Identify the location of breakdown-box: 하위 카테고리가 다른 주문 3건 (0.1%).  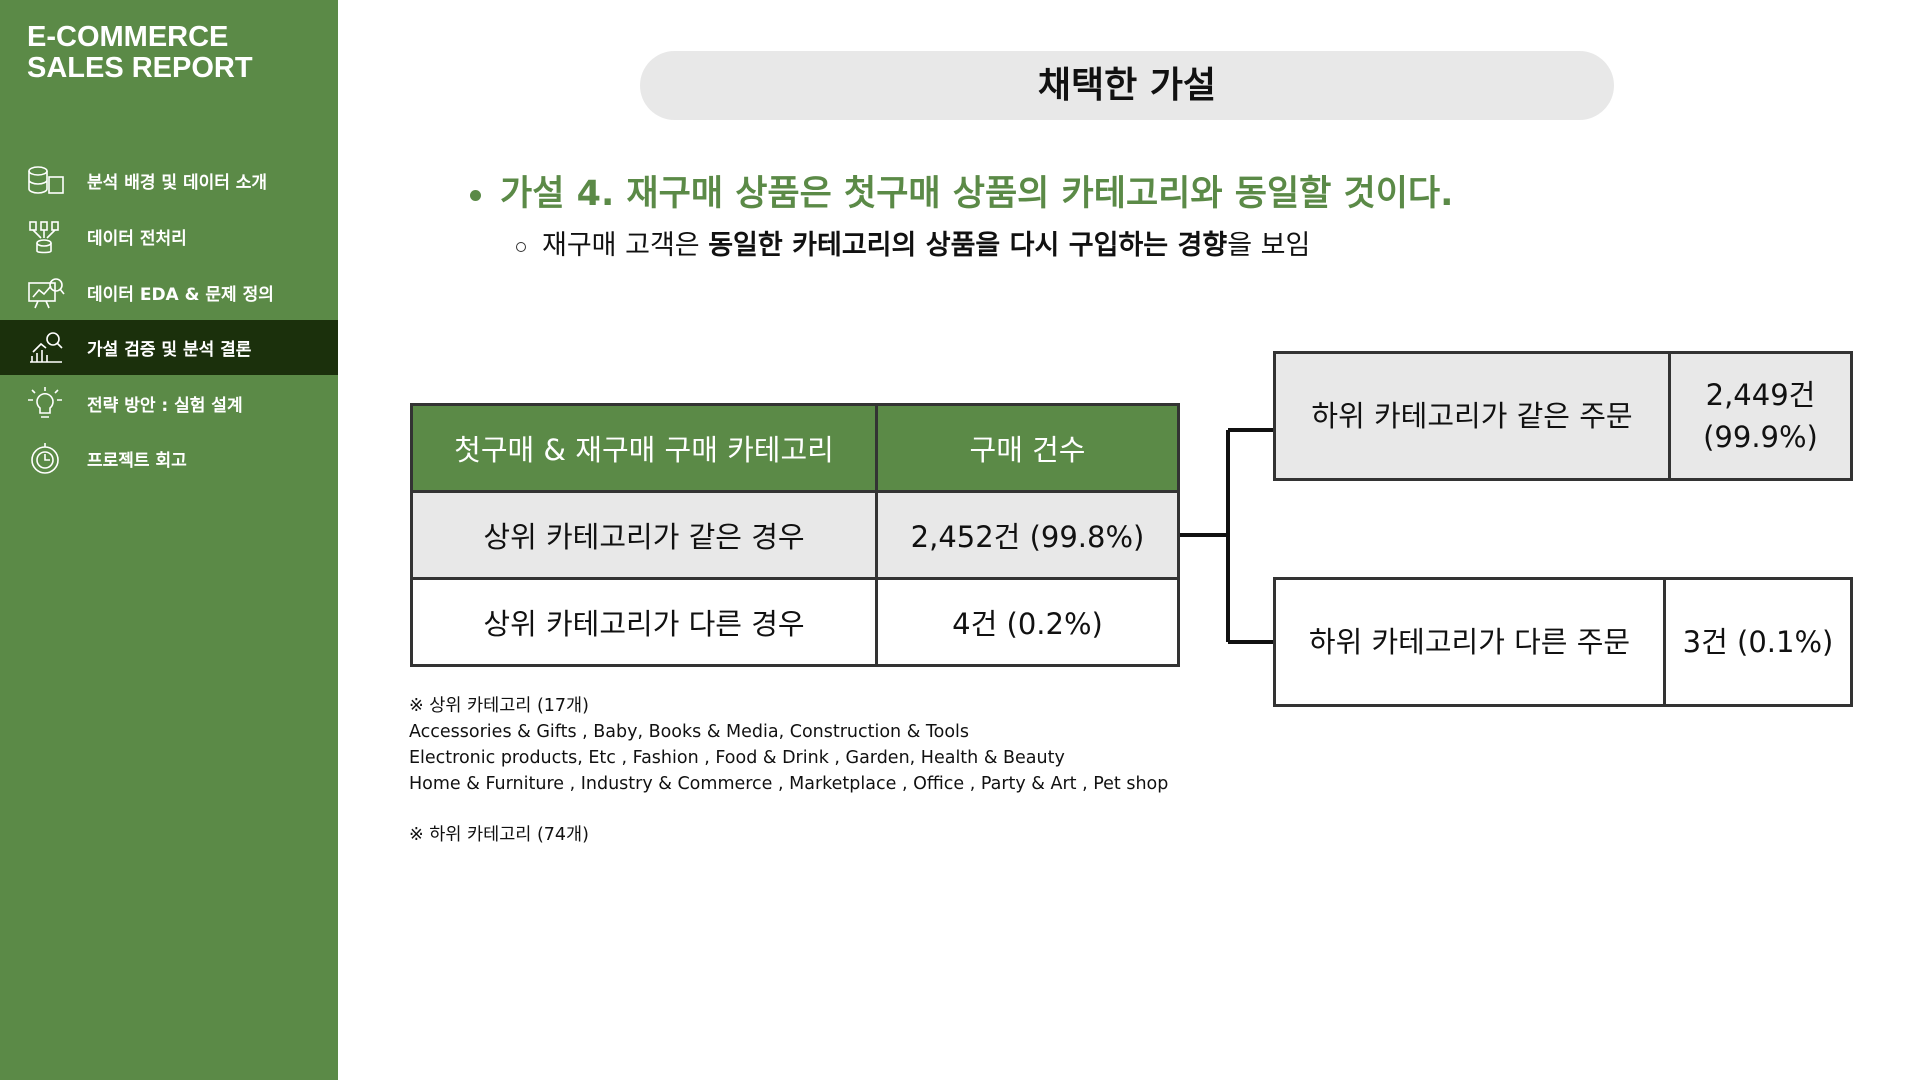
(1563, 642).